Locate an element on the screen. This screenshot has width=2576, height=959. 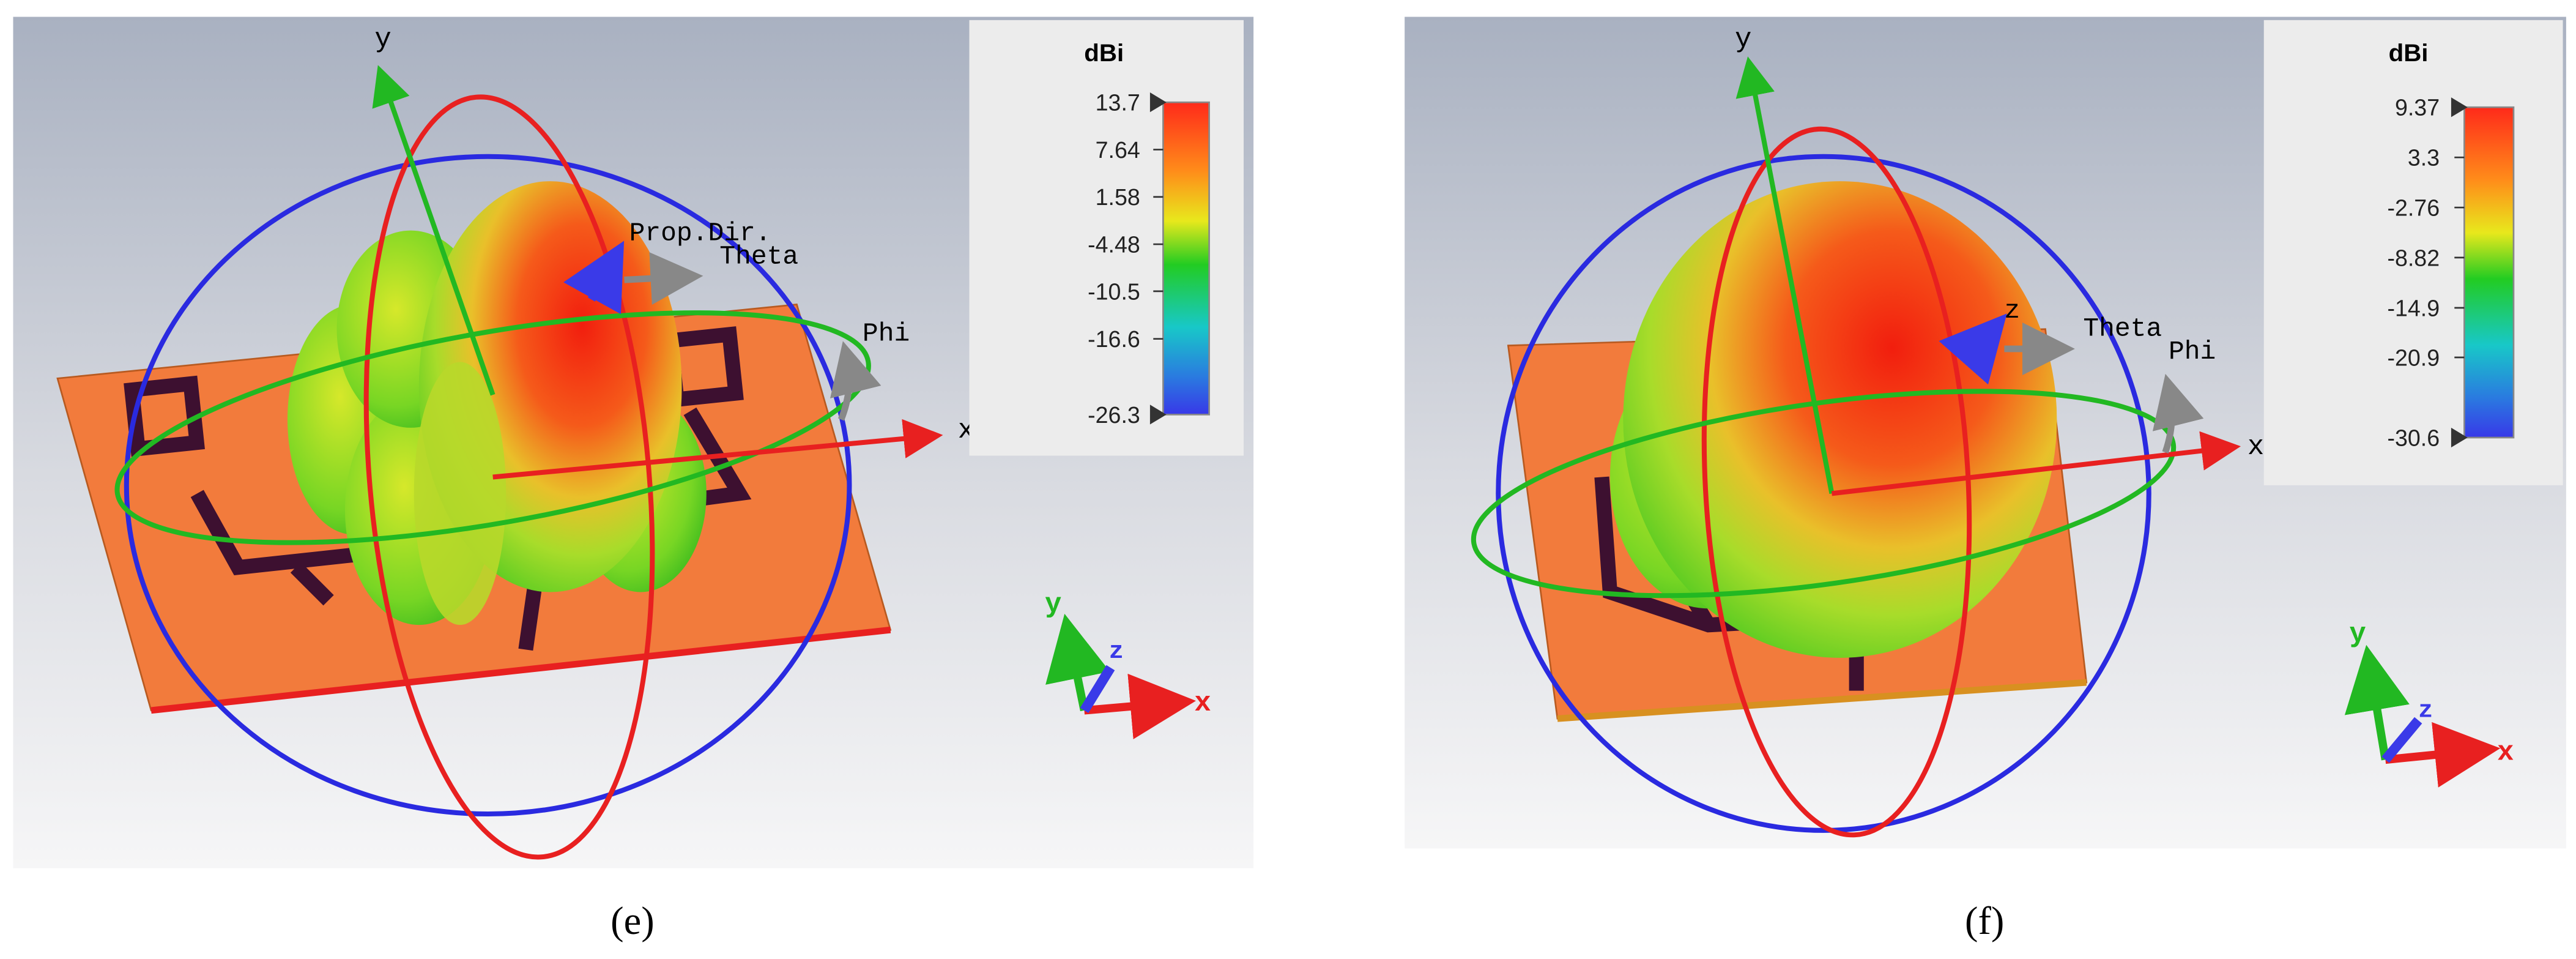
equator-circle is located at coordinates (1824, 494).